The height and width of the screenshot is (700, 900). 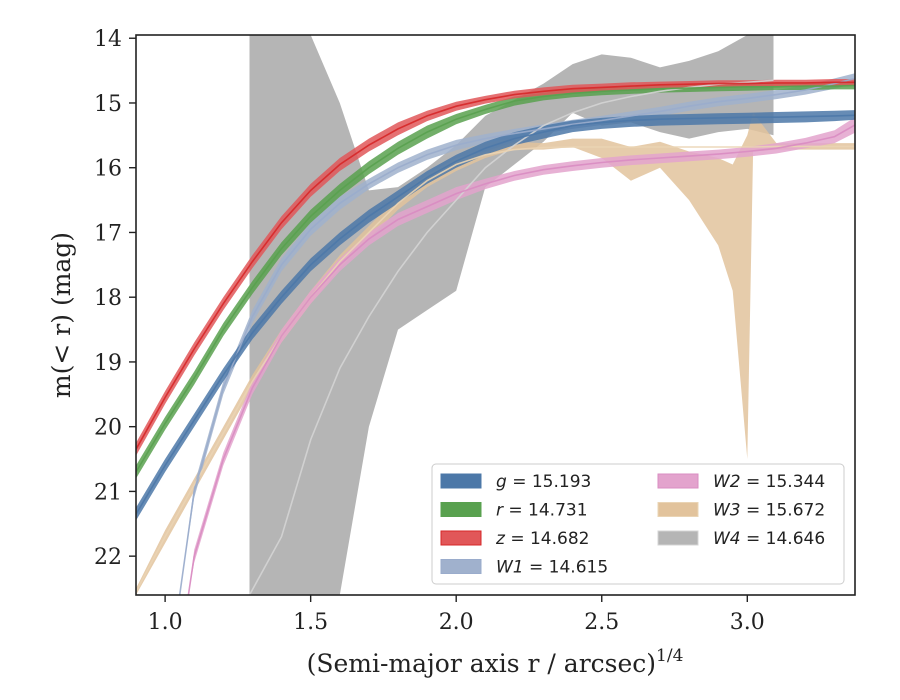 What do you see at coordinates (783, 511) in the screenshot?
I see `legend-label-w3-value: = 15.672` at bounding box center [783, 511].